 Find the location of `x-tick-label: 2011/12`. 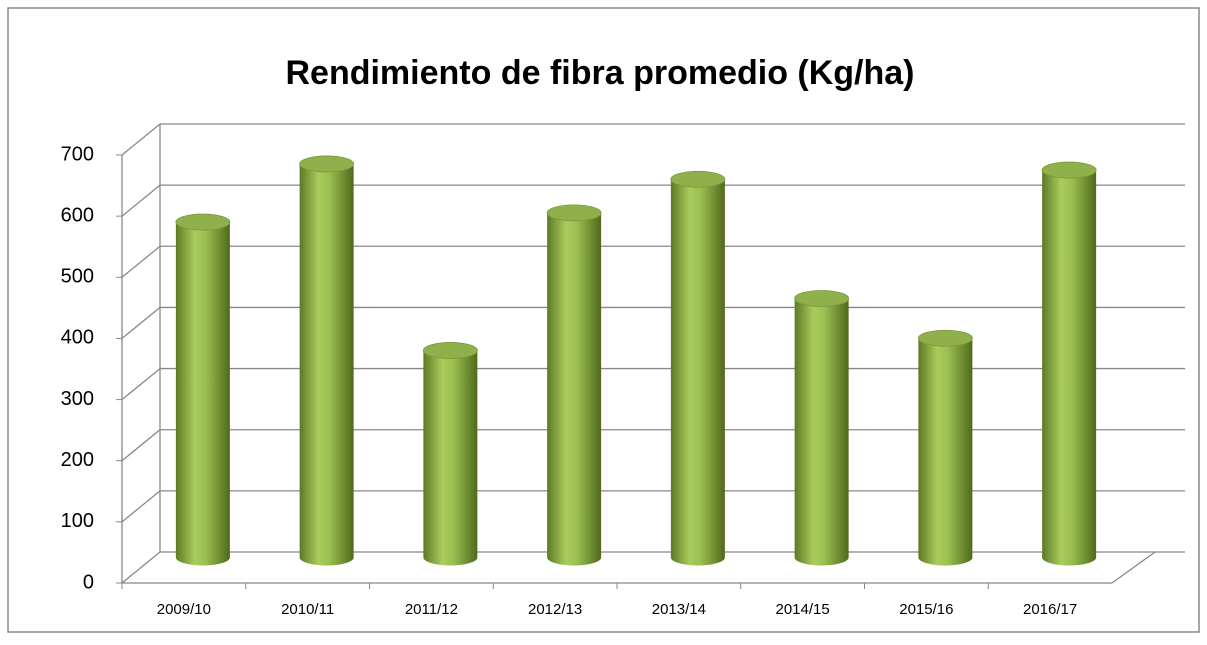

x-tick-label: 2011/12 is located at coordinates (431, 609).